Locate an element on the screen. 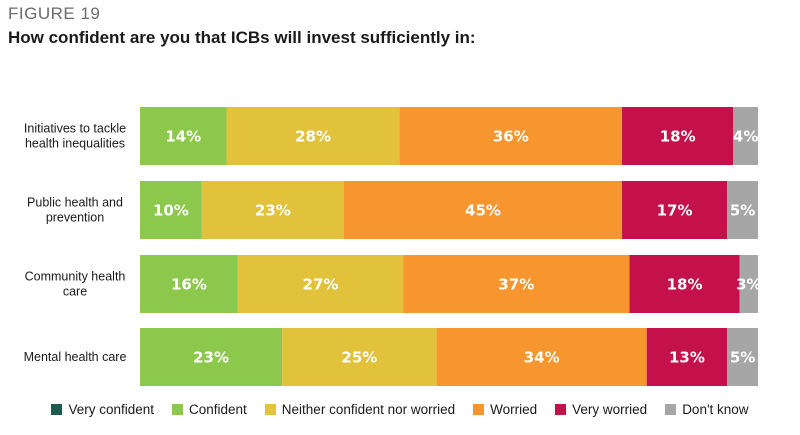  data-label: 36% is located at coordinates (511, 137).